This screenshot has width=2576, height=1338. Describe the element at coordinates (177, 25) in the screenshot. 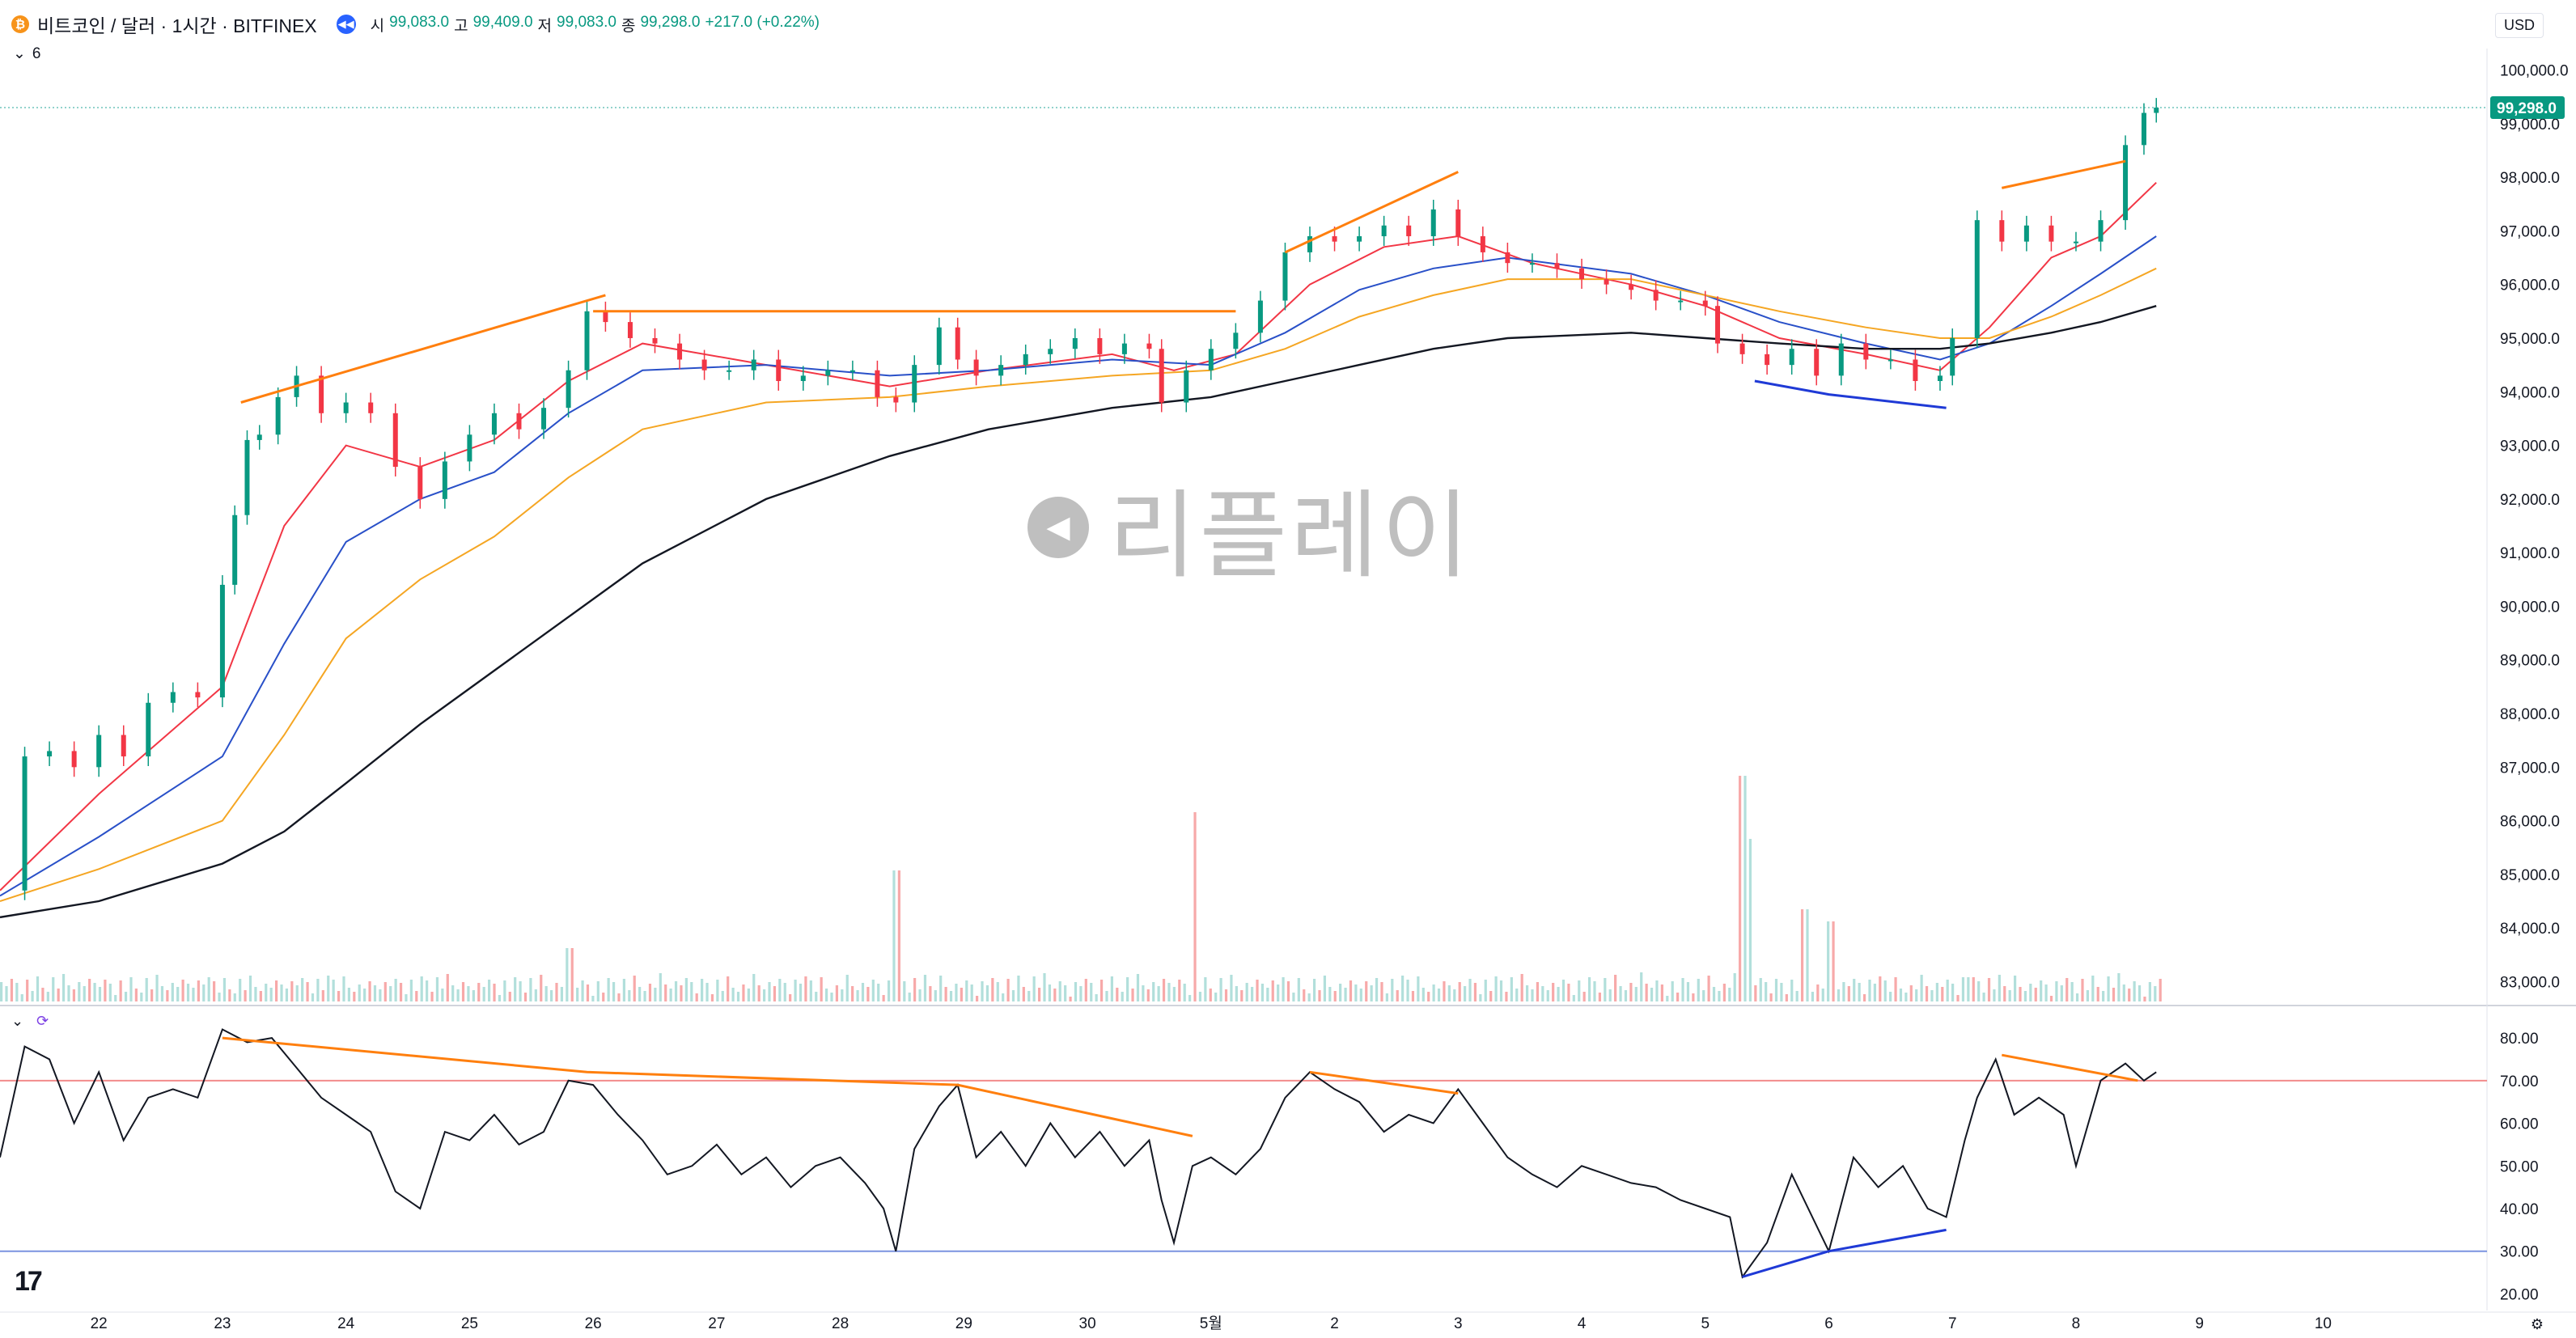

I see `symbol-title: 비트코인 / 달러 · 1시간 · BITFINEX` at that location.